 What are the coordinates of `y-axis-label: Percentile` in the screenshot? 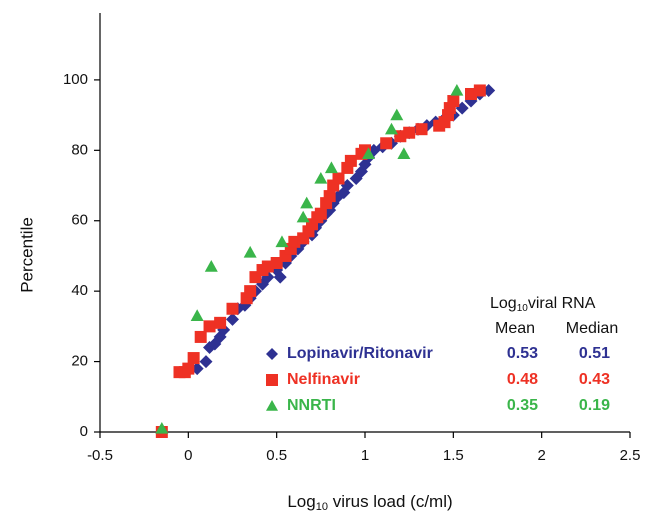 It's located at (26, 255).